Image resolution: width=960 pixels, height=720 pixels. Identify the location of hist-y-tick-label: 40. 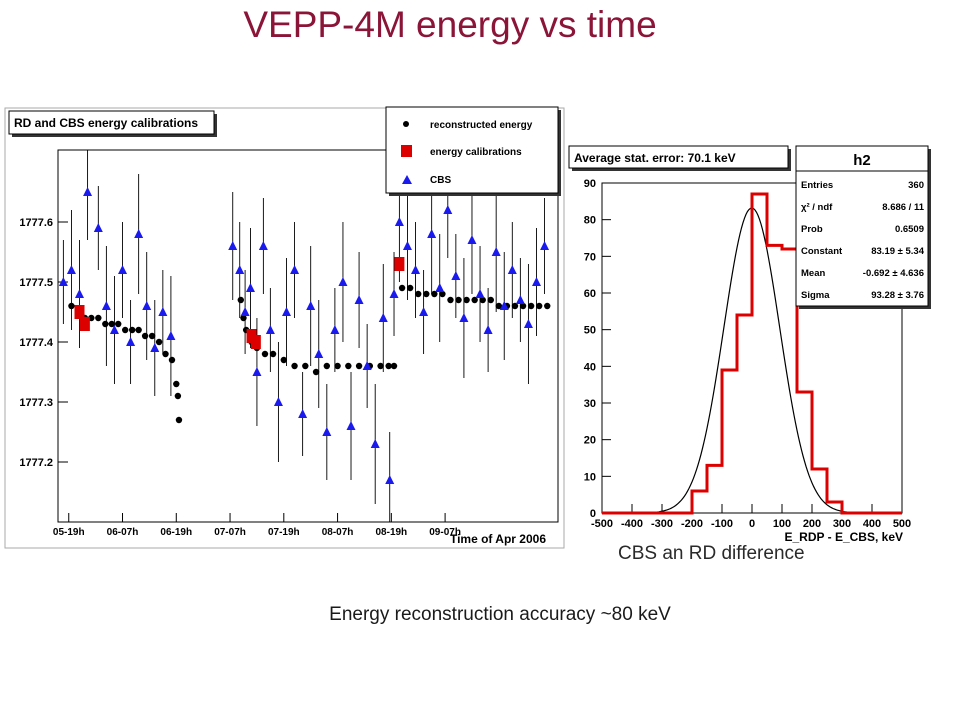
(590, 367).